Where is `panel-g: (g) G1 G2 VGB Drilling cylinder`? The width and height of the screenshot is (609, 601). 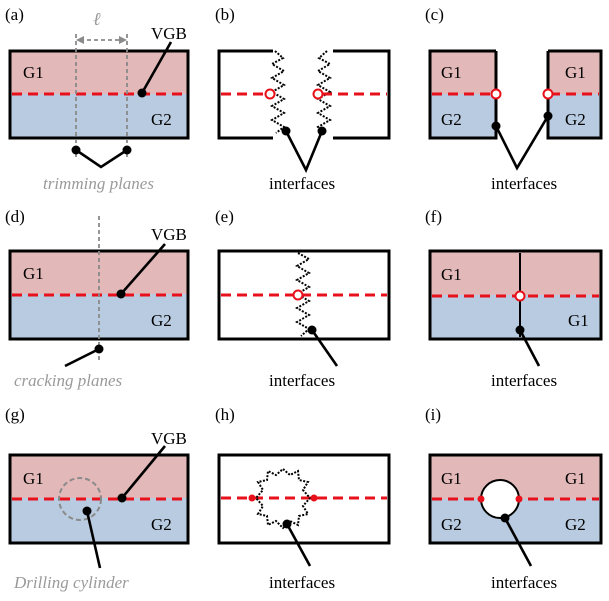
panel-g: (g) G1 G2 VGB Drilling cylinder is located at coordinates (97, 498).